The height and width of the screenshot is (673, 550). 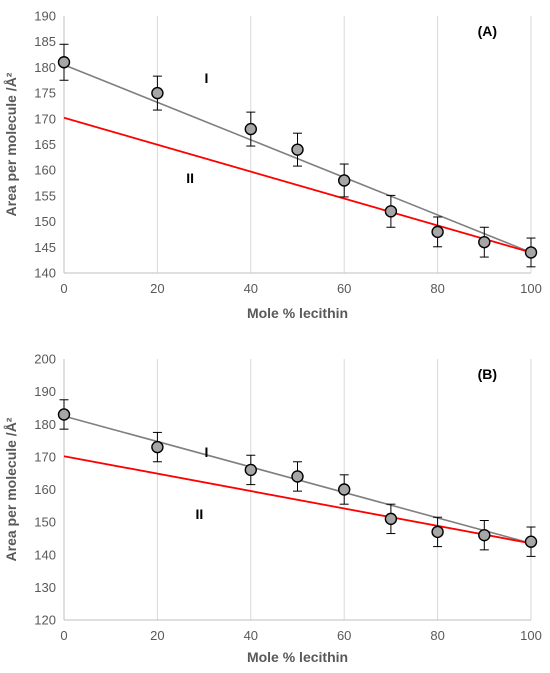 I want to click on panel-a-y-tick-label: 185, so click(x=45, y=41).